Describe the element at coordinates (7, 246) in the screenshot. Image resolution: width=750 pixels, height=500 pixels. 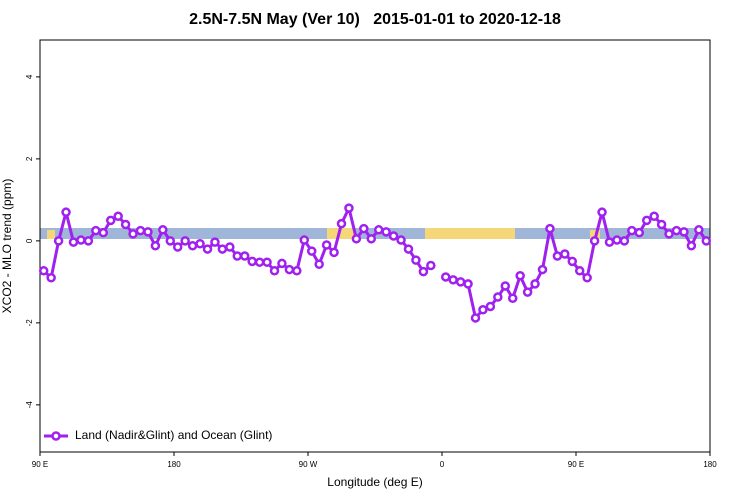
I see `y-axis-label: XCO2 - MLO trend (ppm)` at that location.